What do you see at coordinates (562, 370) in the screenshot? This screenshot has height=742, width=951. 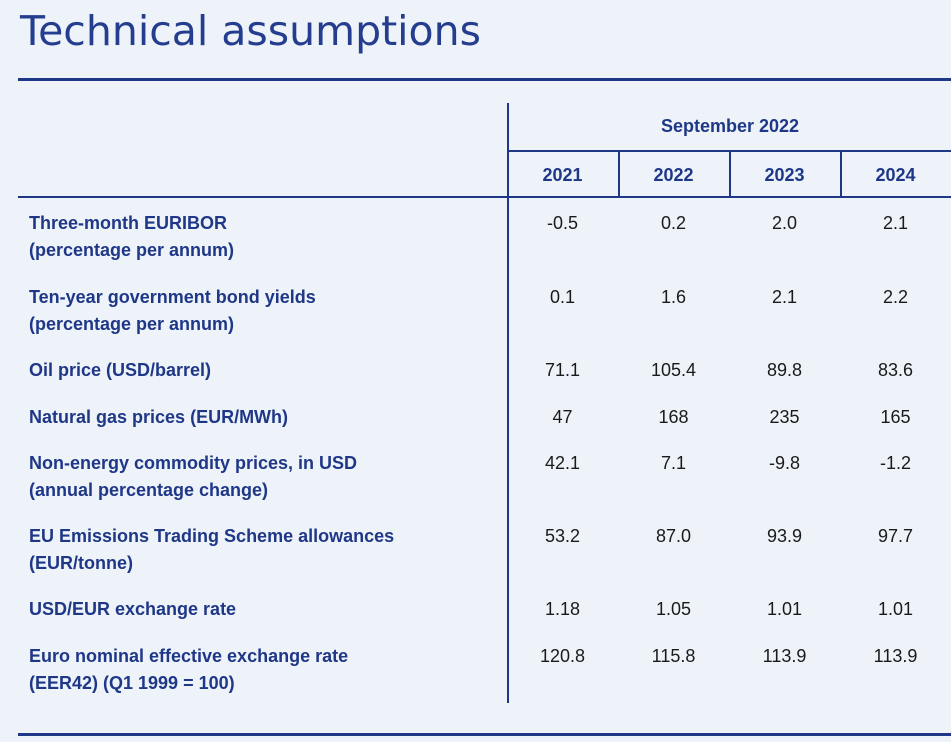 I see `table-cell: 71.1` at bounding box center [562, 370].